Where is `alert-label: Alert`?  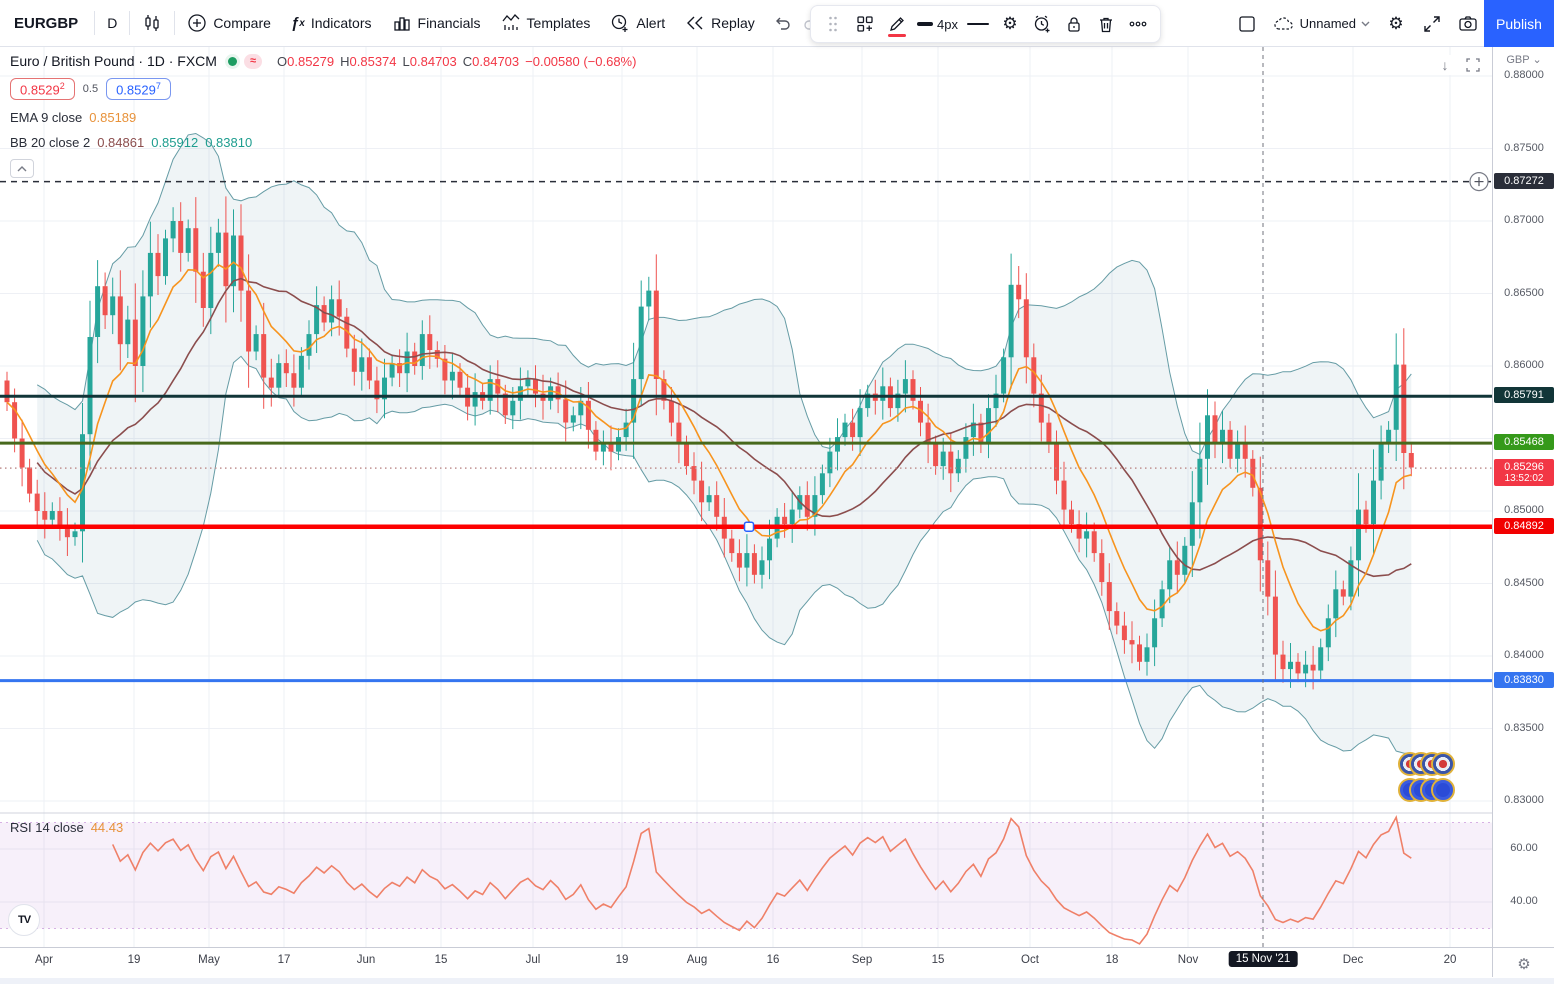
alert-label: Alert is located at coordinates (651, 23).